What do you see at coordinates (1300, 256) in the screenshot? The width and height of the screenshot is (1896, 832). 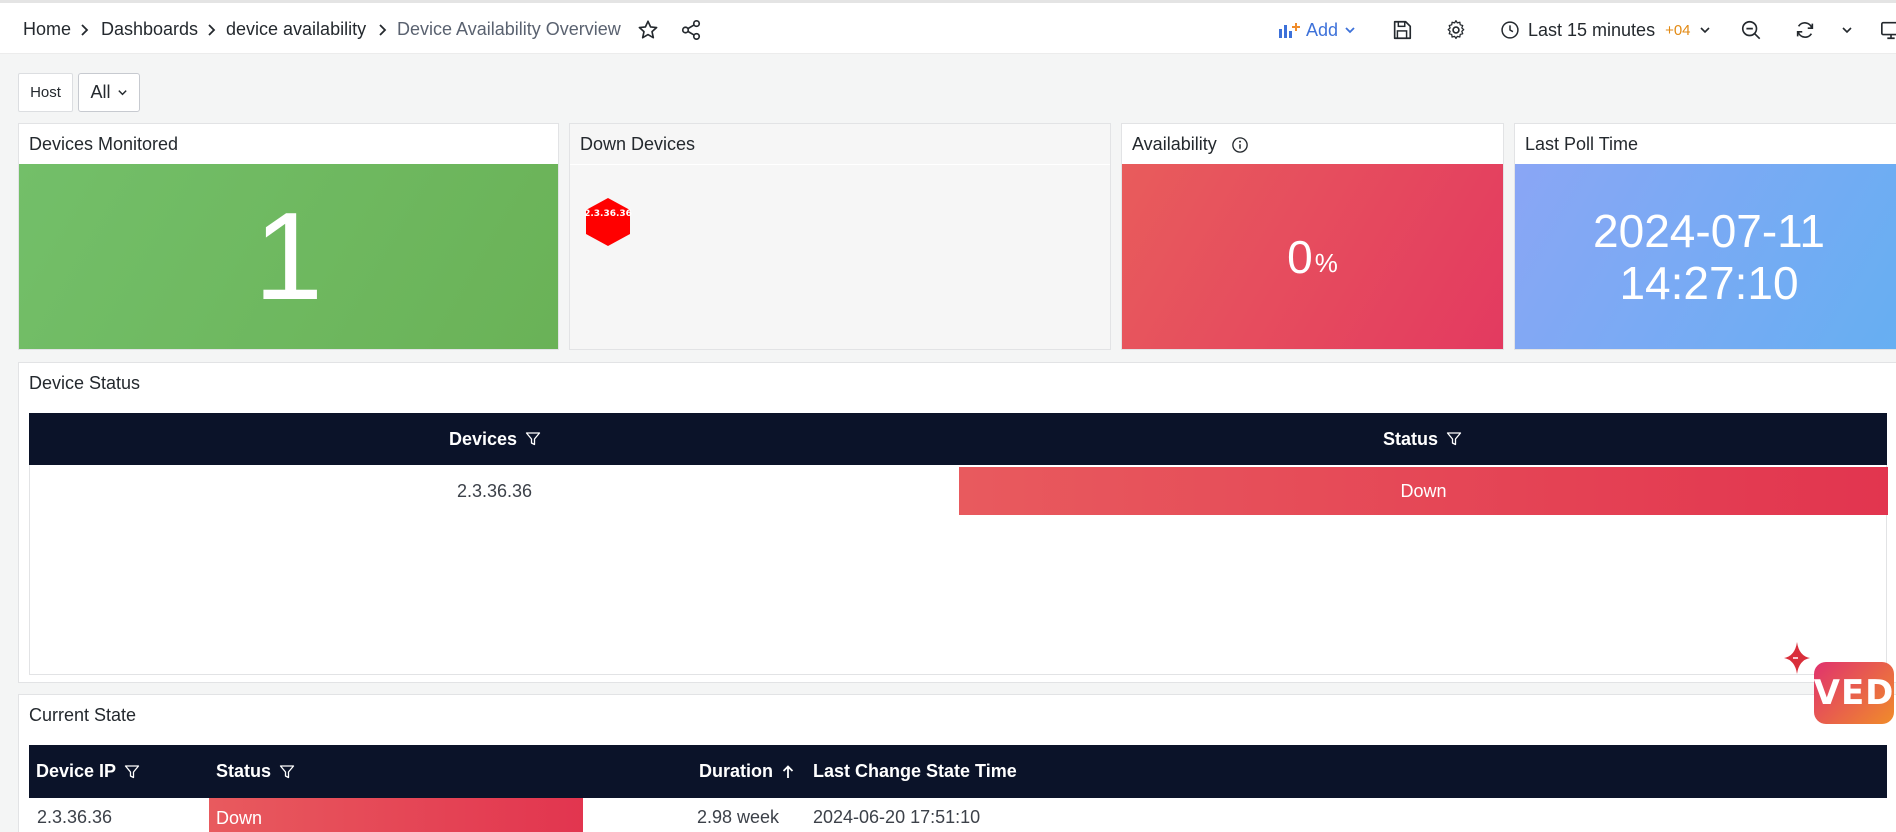 I see `availability-value: 0` at bounding box center [1300, 256].